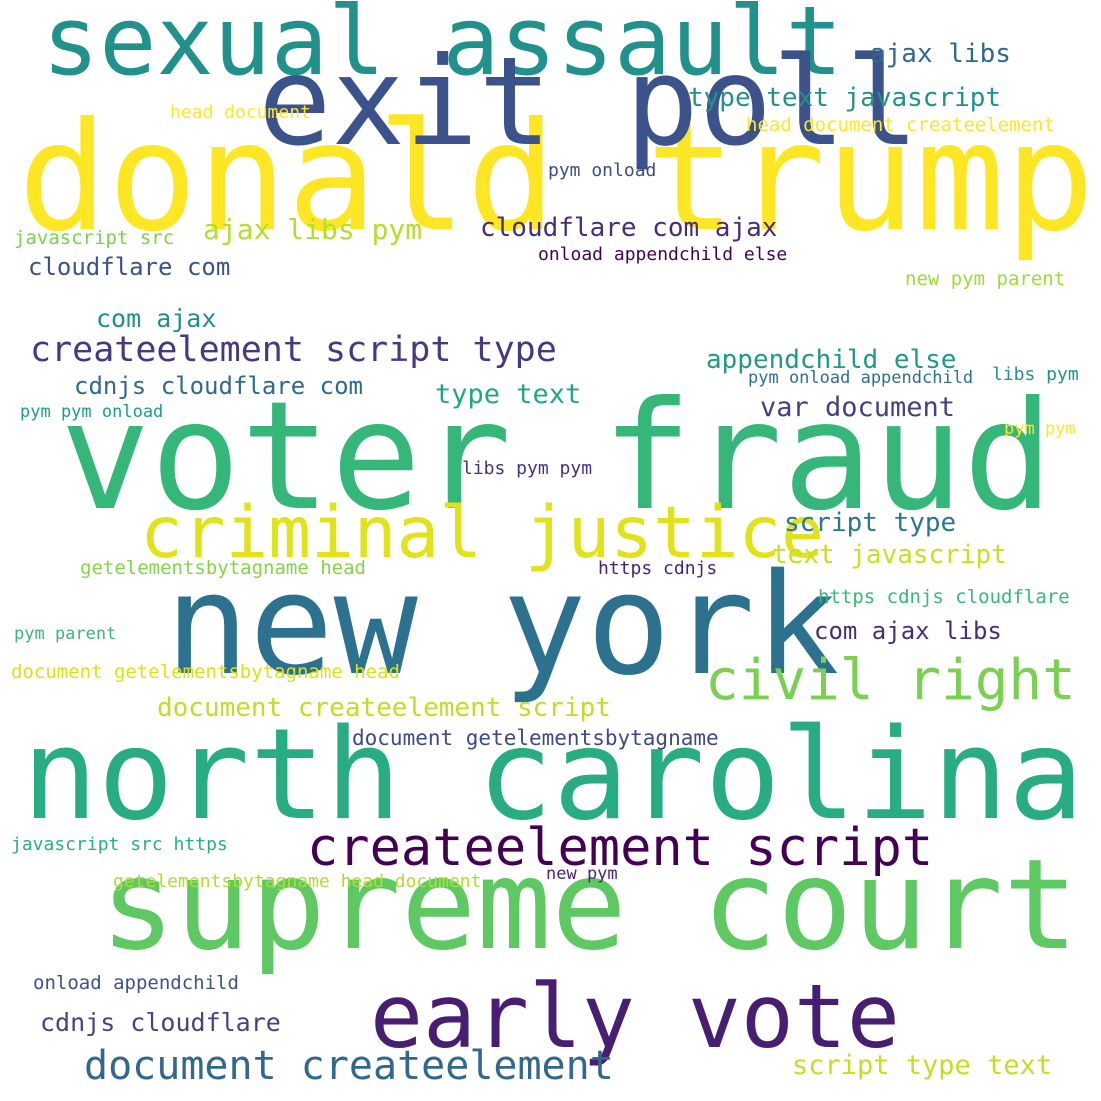 The height and width of the screenshot is (1101, 1101). What do you see at coordinates (136, 983) in the screenshot?
I see `word-47: onload appendchild` at bounding box center [136, 983].